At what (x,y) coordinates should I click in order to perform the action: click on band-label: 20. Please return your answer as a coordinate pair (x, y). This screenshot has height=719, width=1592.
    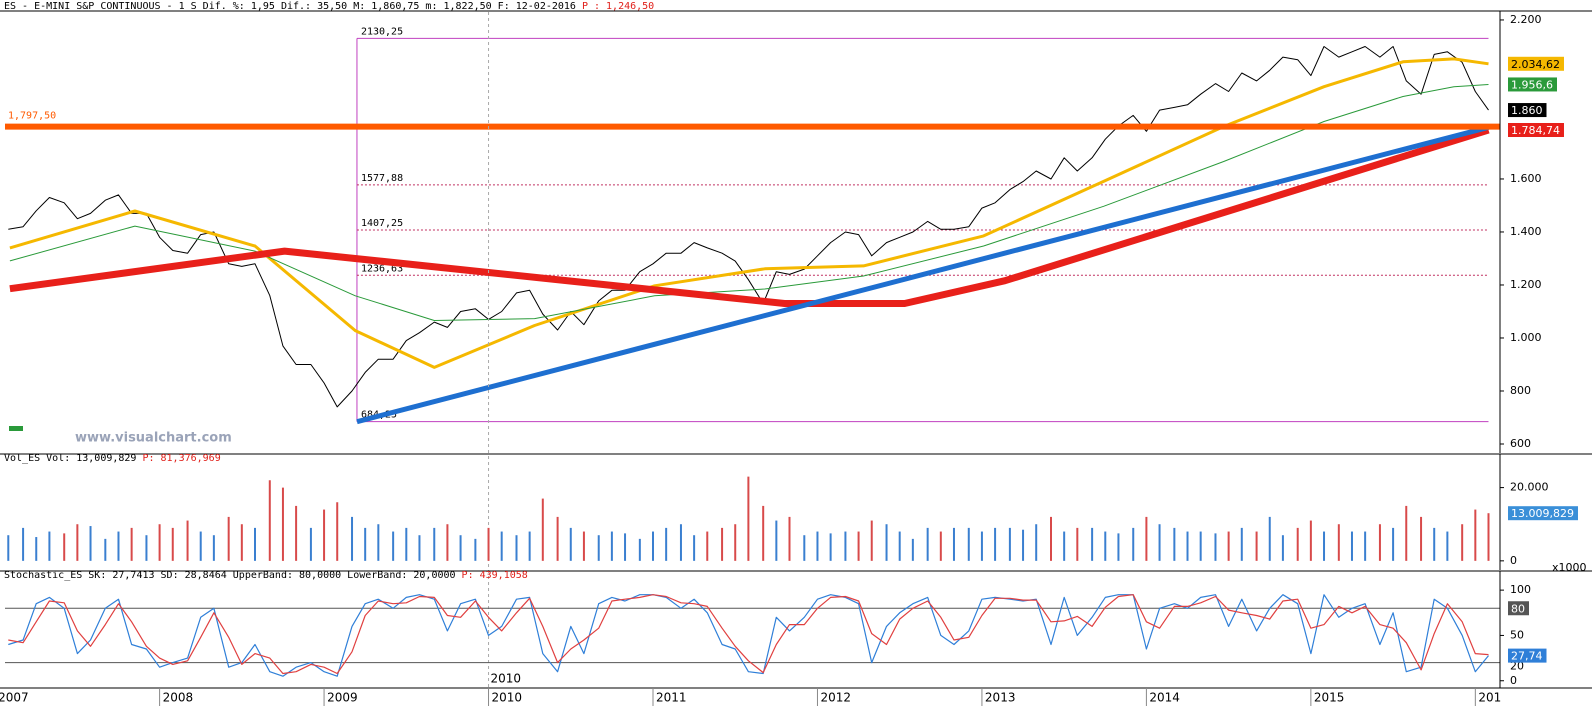
    Looking at the image, I should click on (1517, 666).